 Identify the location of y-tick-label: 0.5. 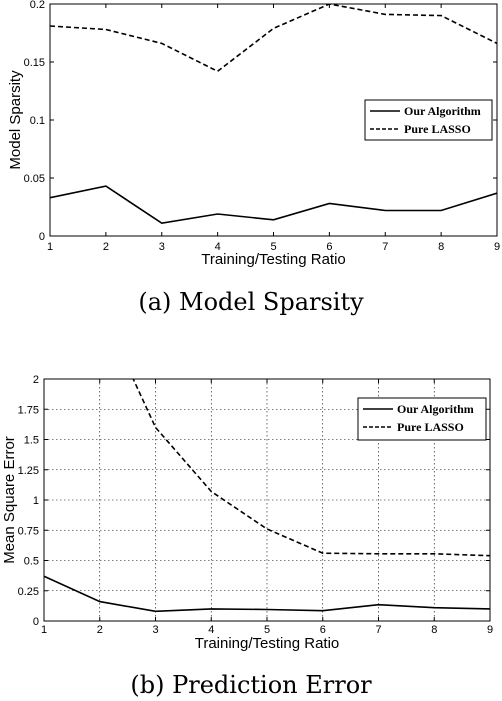
(31, 562).